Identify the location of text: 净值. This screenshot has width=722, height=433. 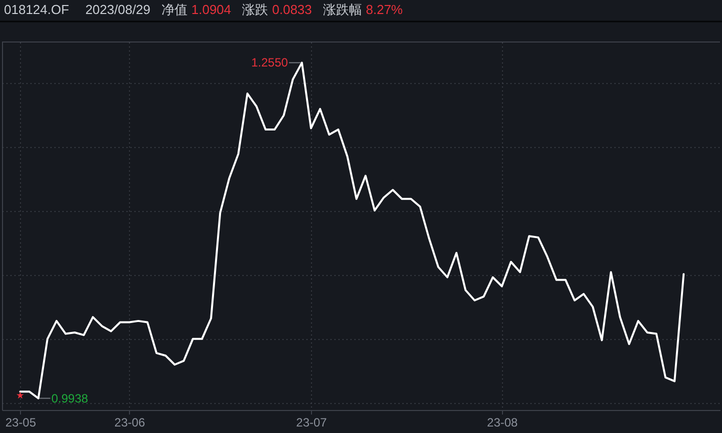
(174, 9).